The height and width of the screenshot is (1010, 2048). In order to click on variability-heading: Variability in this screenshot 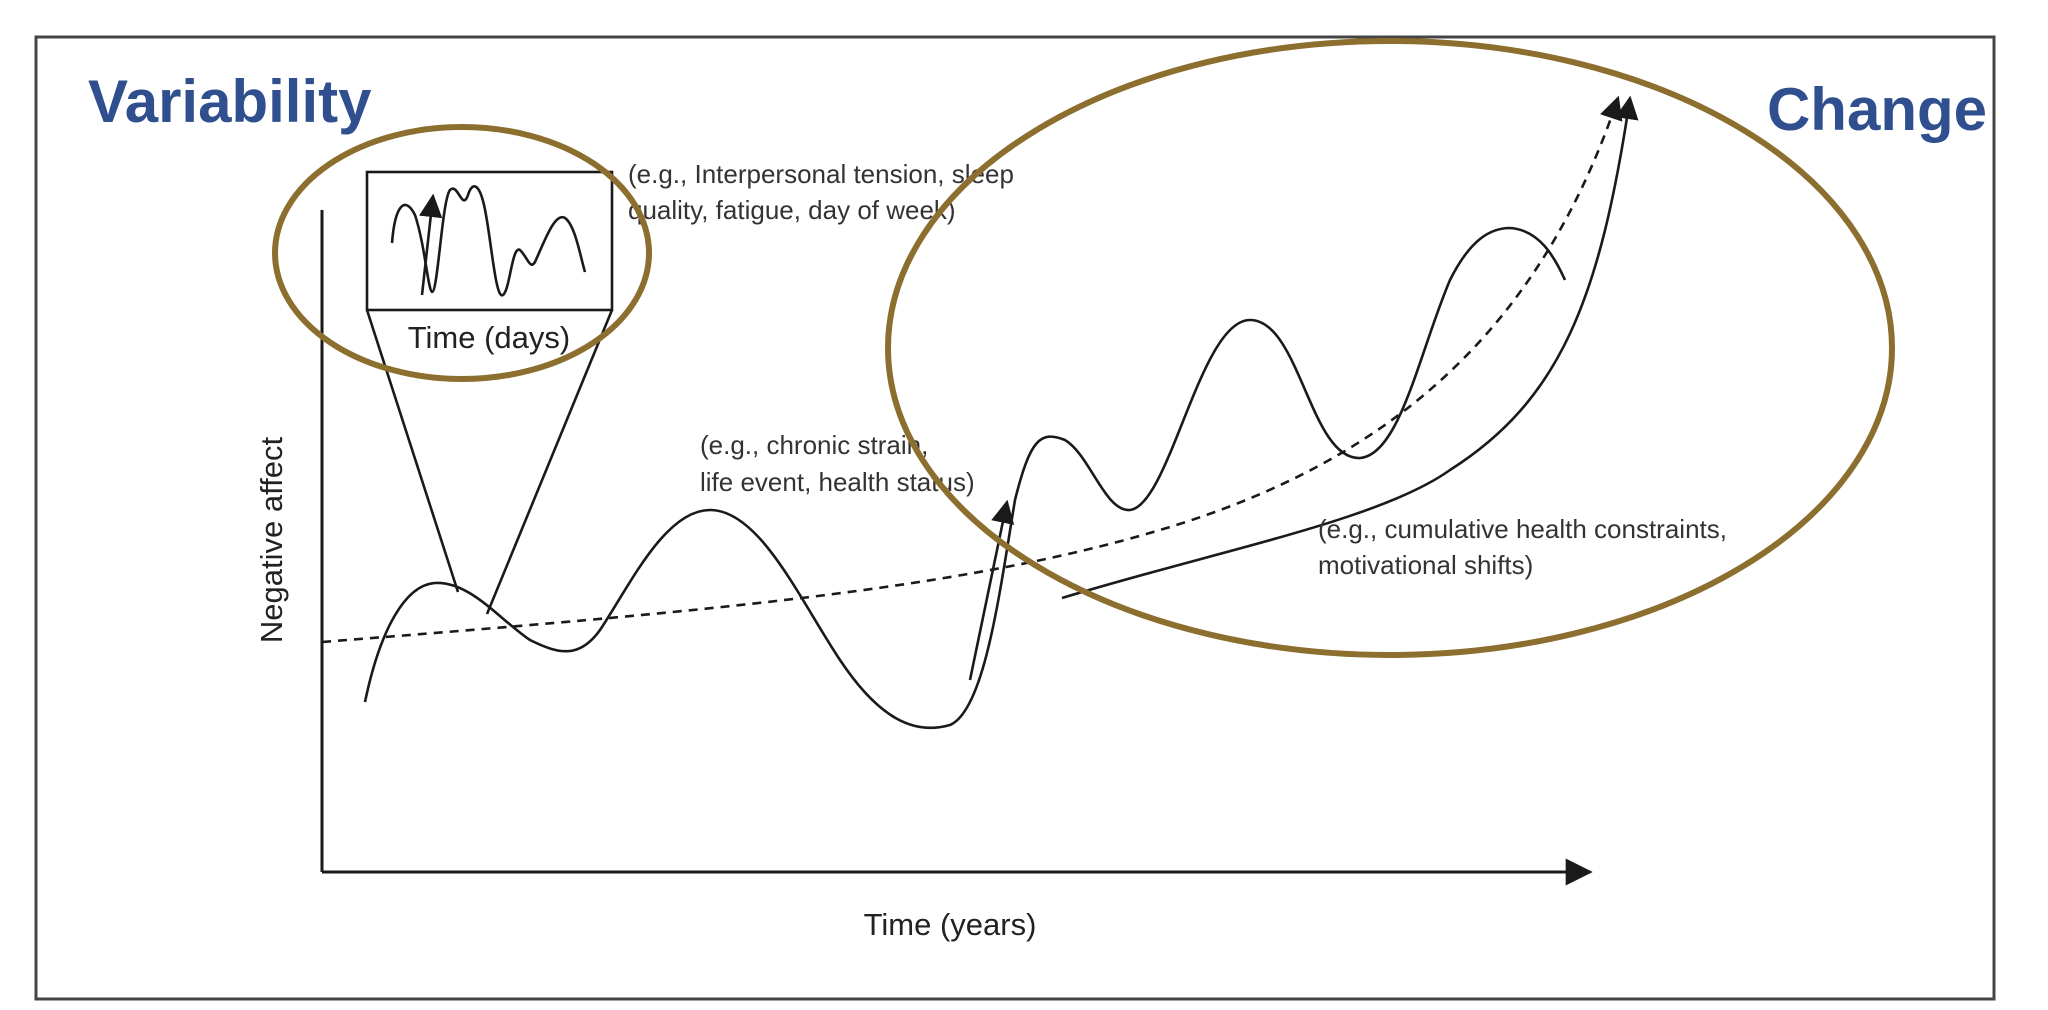, I will do `click(230, 101)`.